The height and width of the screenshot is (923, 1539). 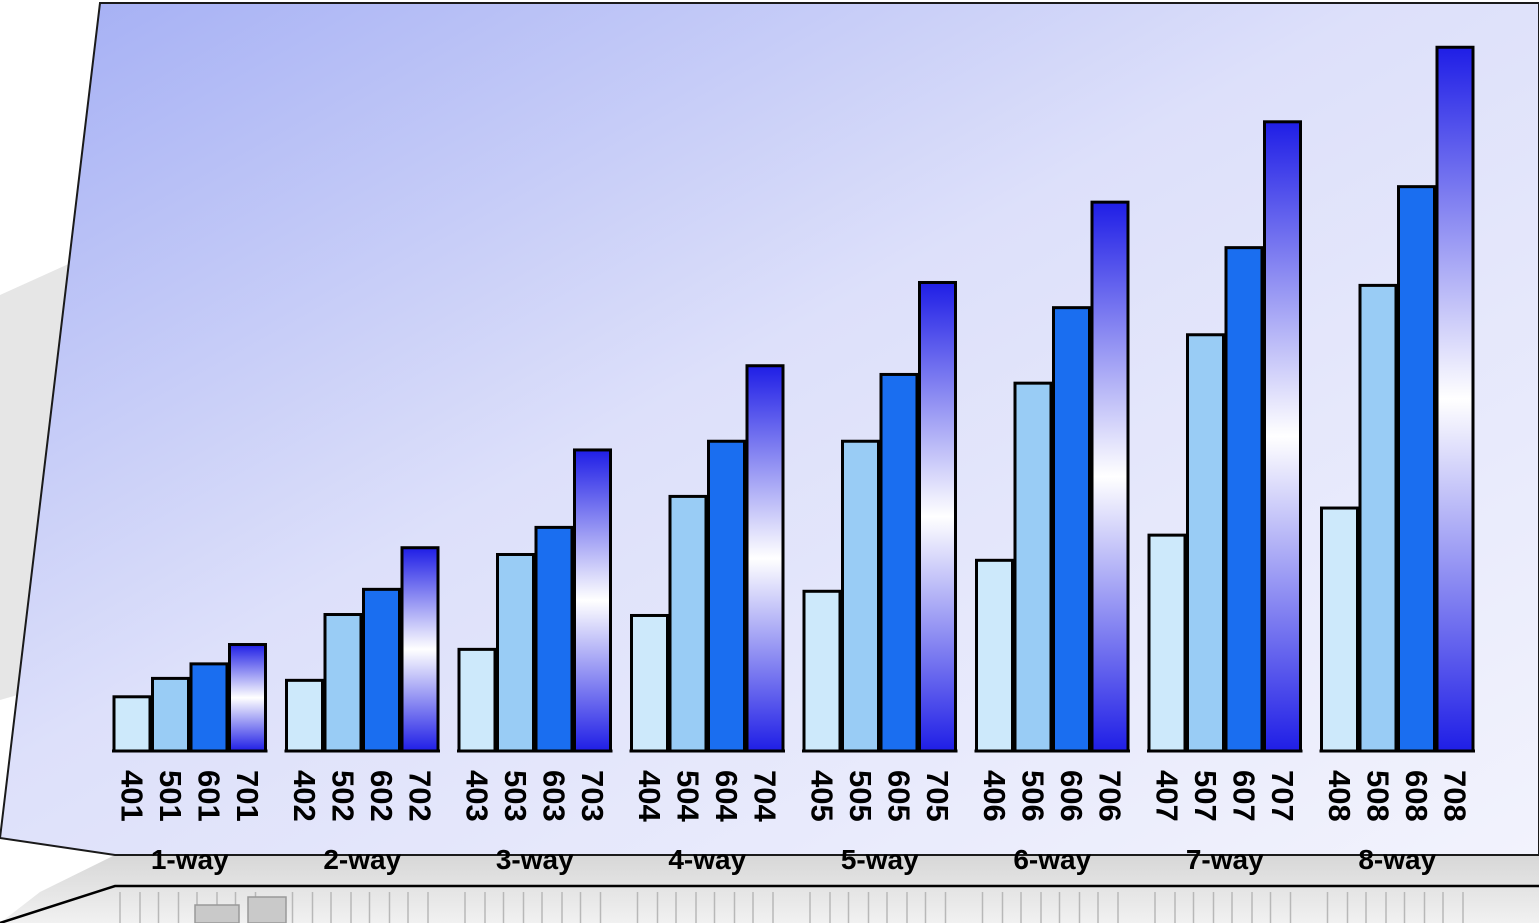 What do you see at coordinates (1244, 796) in the screenshot?
I see `tick-label-607: 607` at bounding box center [1244, 796].